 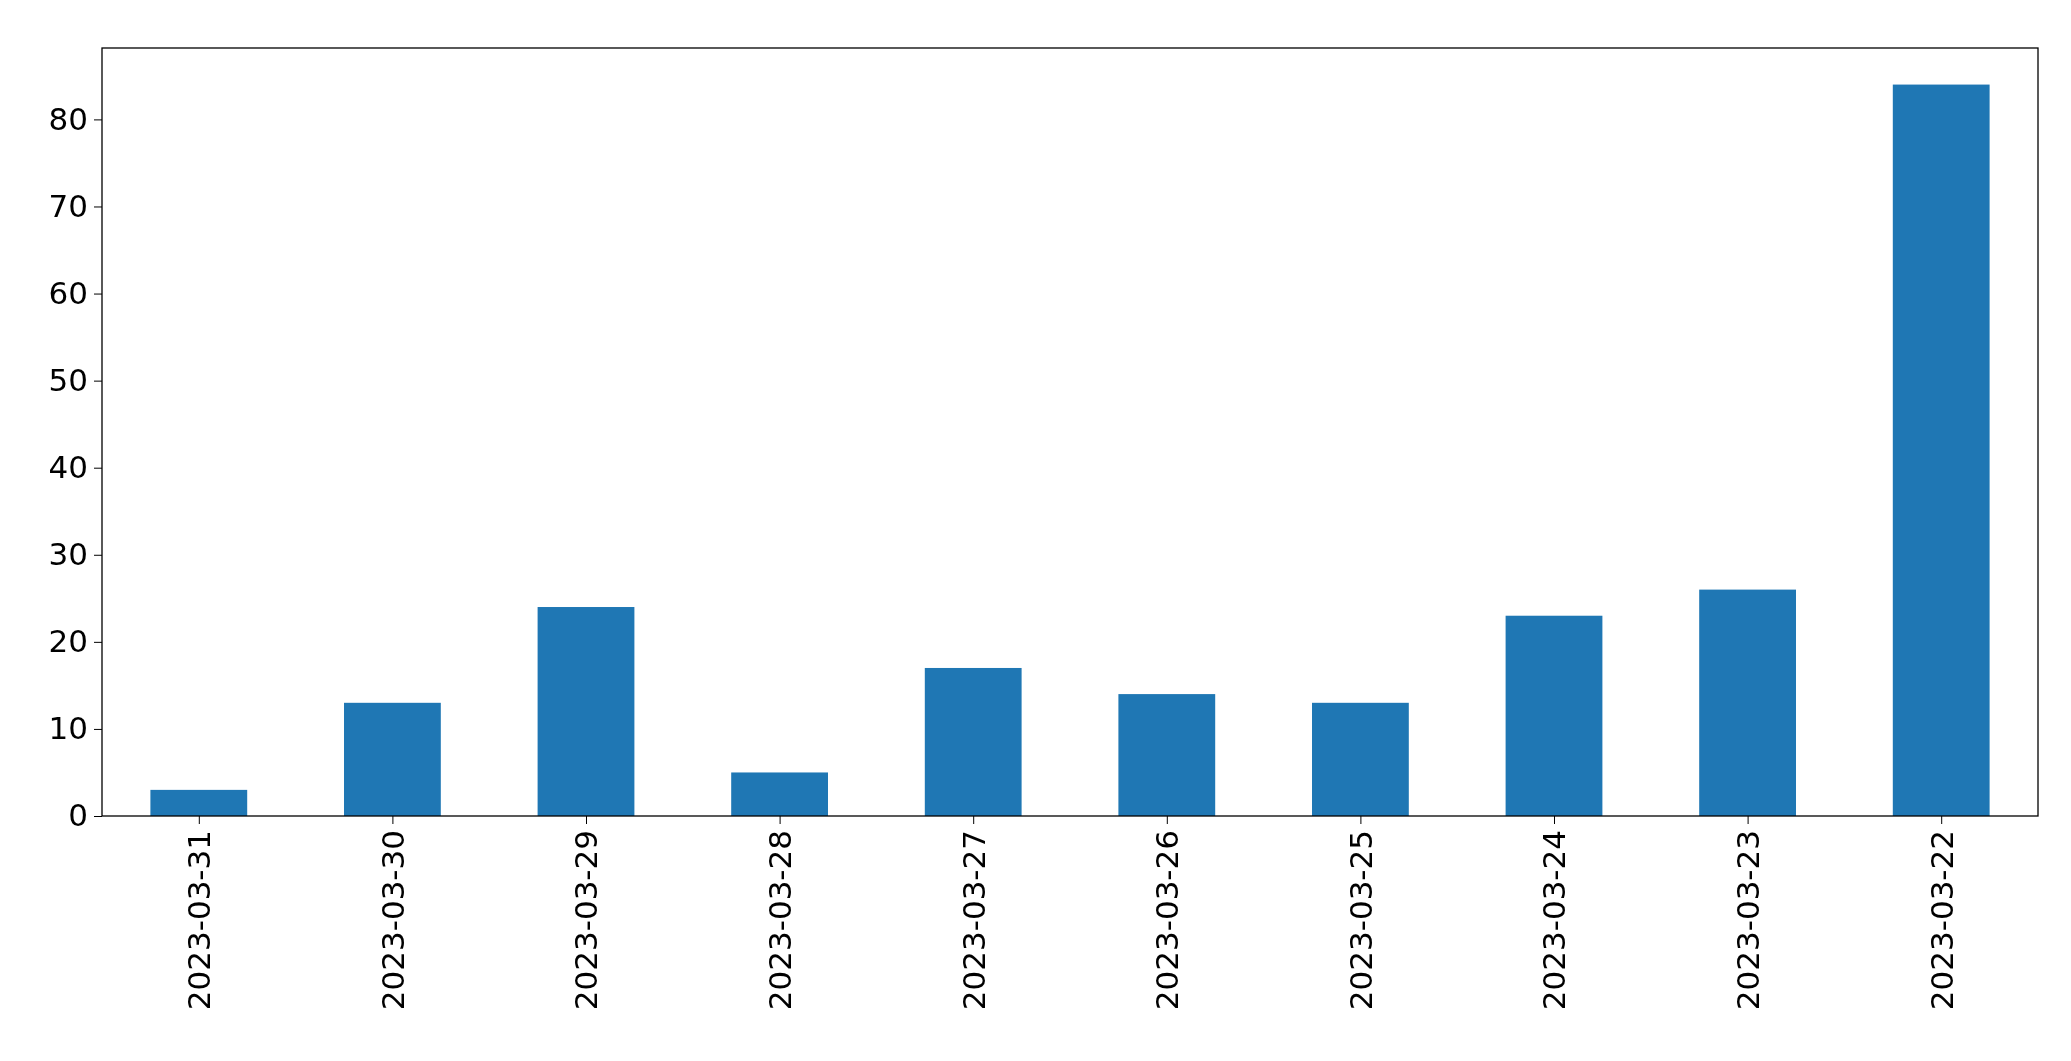 I want to click on x-tick-label: 2023-03-27, so click(x=973, y=920).